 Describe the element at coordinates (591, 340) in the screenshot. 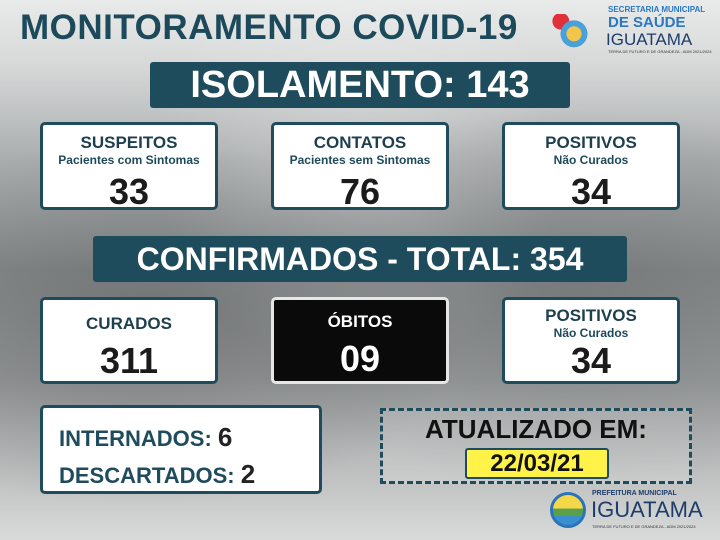

I see `positivos-card-2: POSITIVOS Não Curados 34` at that location.